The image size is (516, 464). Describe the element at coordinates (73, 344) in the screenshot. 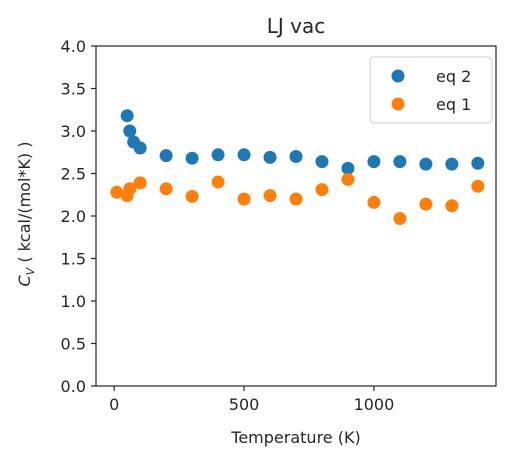

I see `y-tick-label: 0.5` at that location.